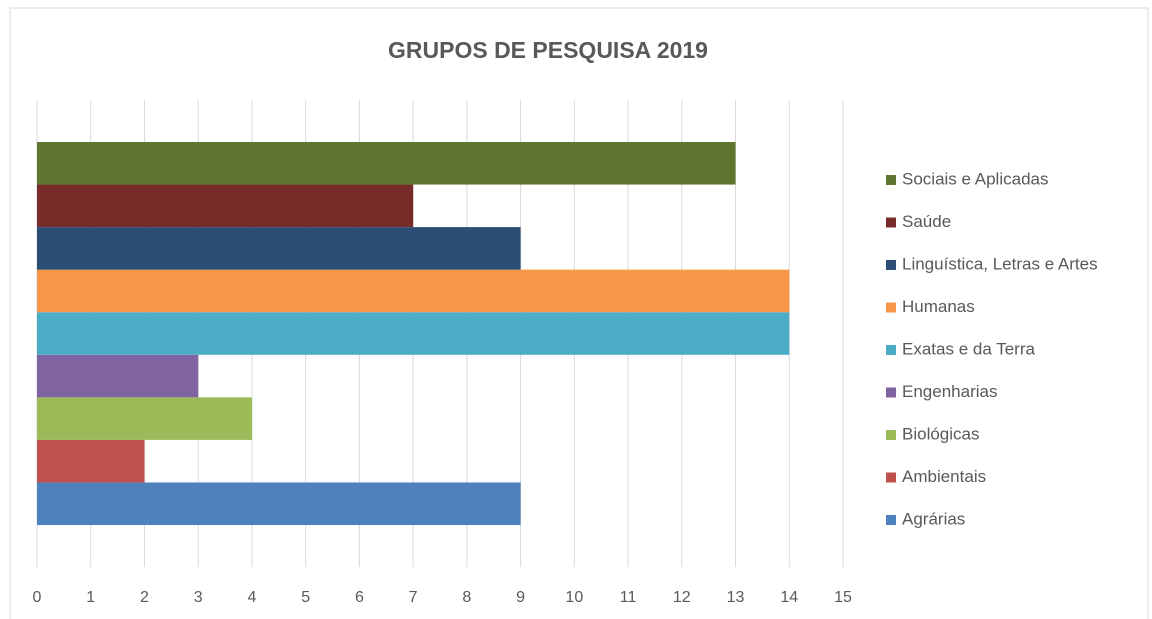  Describe the element at coordinates (413, 597) in the screenshot. I see `x-tick-label: 7` at that location.